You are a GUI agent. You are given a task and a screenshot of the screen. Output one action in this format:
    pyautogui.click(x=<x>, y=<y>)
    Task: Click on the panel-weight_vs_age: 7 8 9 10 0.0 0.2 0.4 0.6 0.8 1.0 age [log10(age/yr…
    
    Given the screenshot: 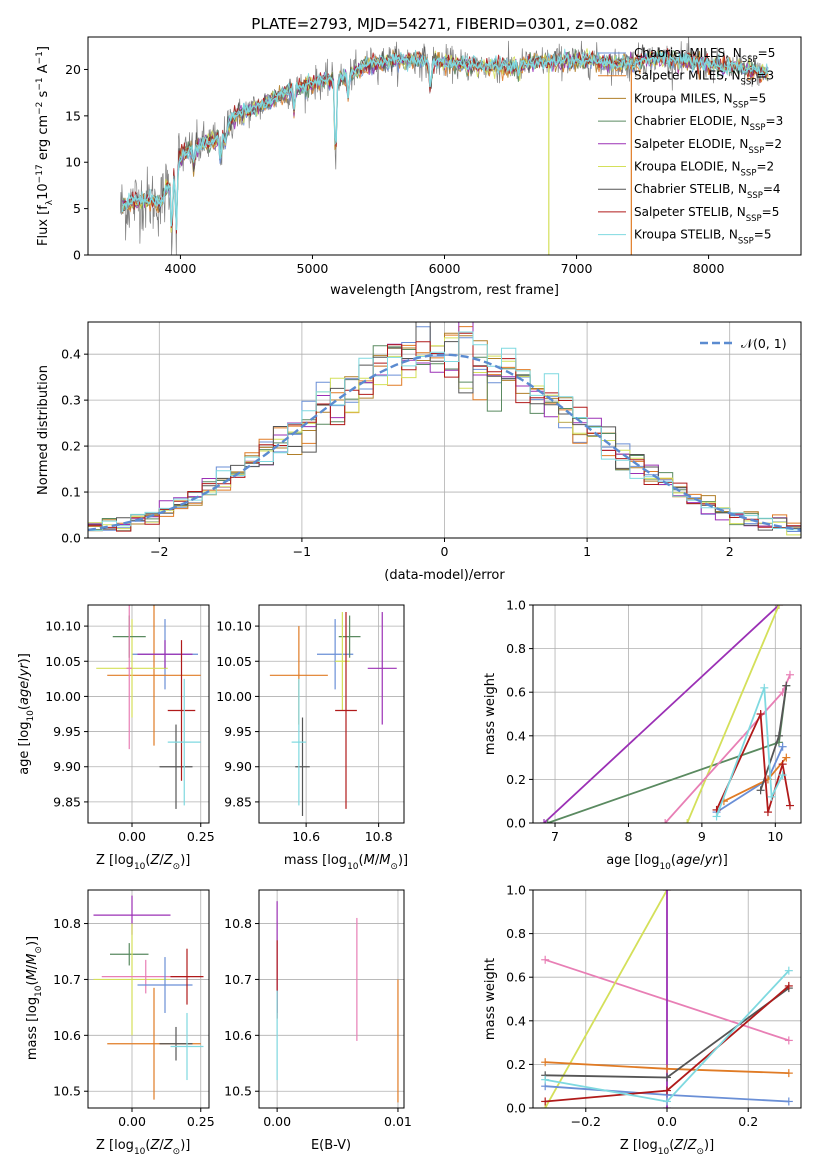 What is the action you would take?
    pyautogui.click(x=642, y=735)
    